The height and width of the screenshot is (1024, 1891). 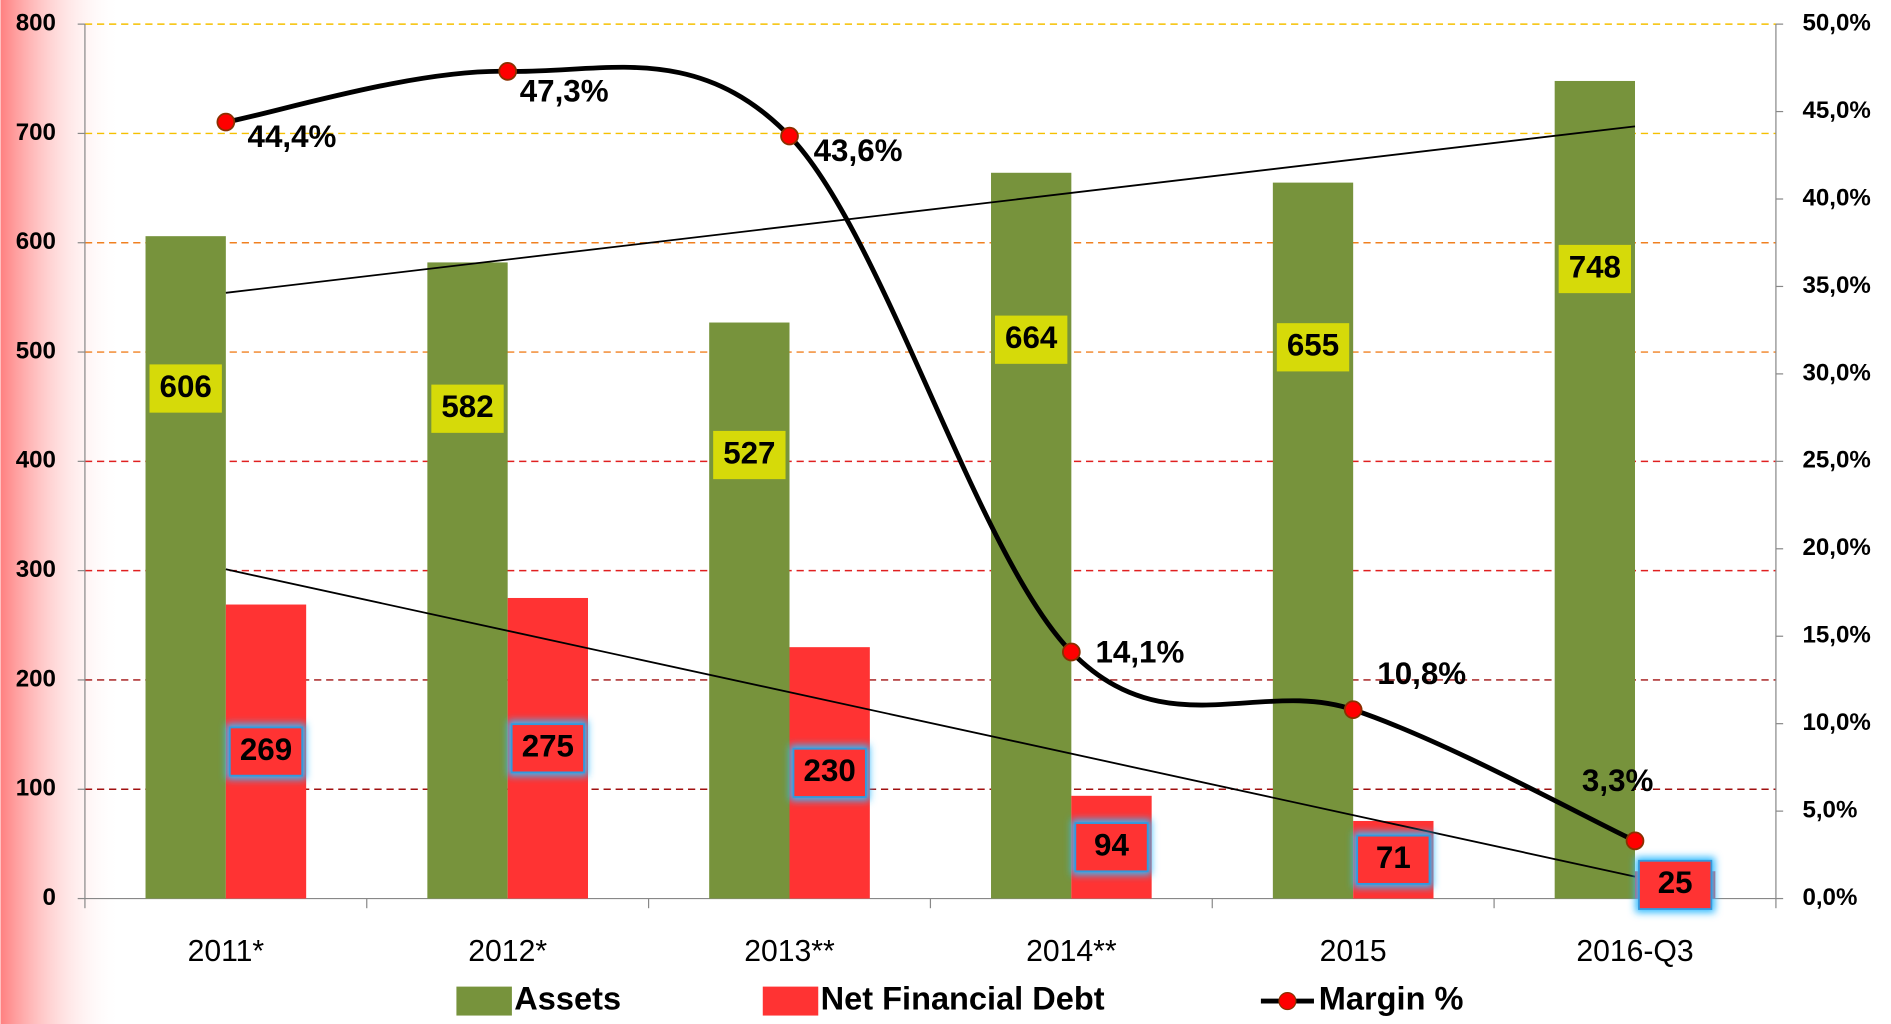 I want to click on data-label: 275, so click(x=548, y=746).